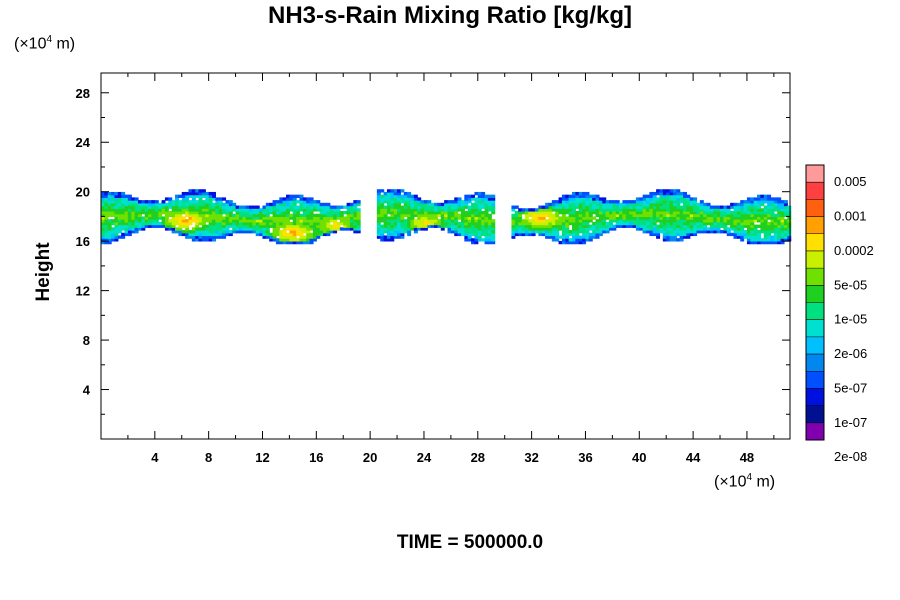 Image resolution: width=900 pixels, height=600 pixels. I want to click on colorbar-label: 1e-07, so click(850, 422).